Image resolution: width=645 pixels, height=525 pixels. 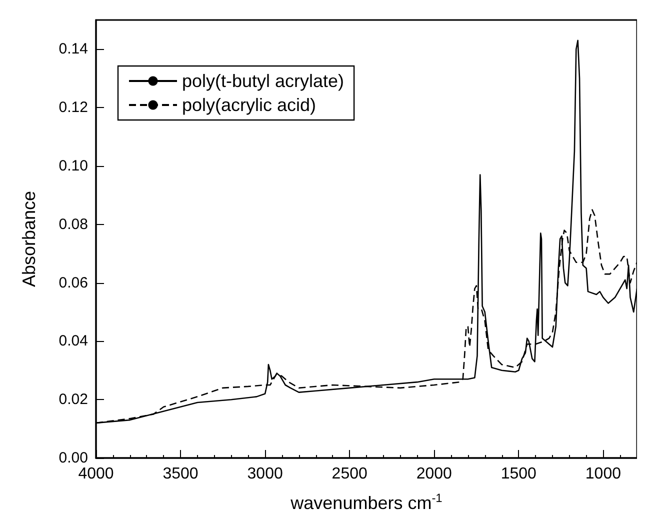 What do you see at coordinates (73, 283) in the screenshot?
I see `y-tick-label: 0.06` at bounding box center [73, 283].